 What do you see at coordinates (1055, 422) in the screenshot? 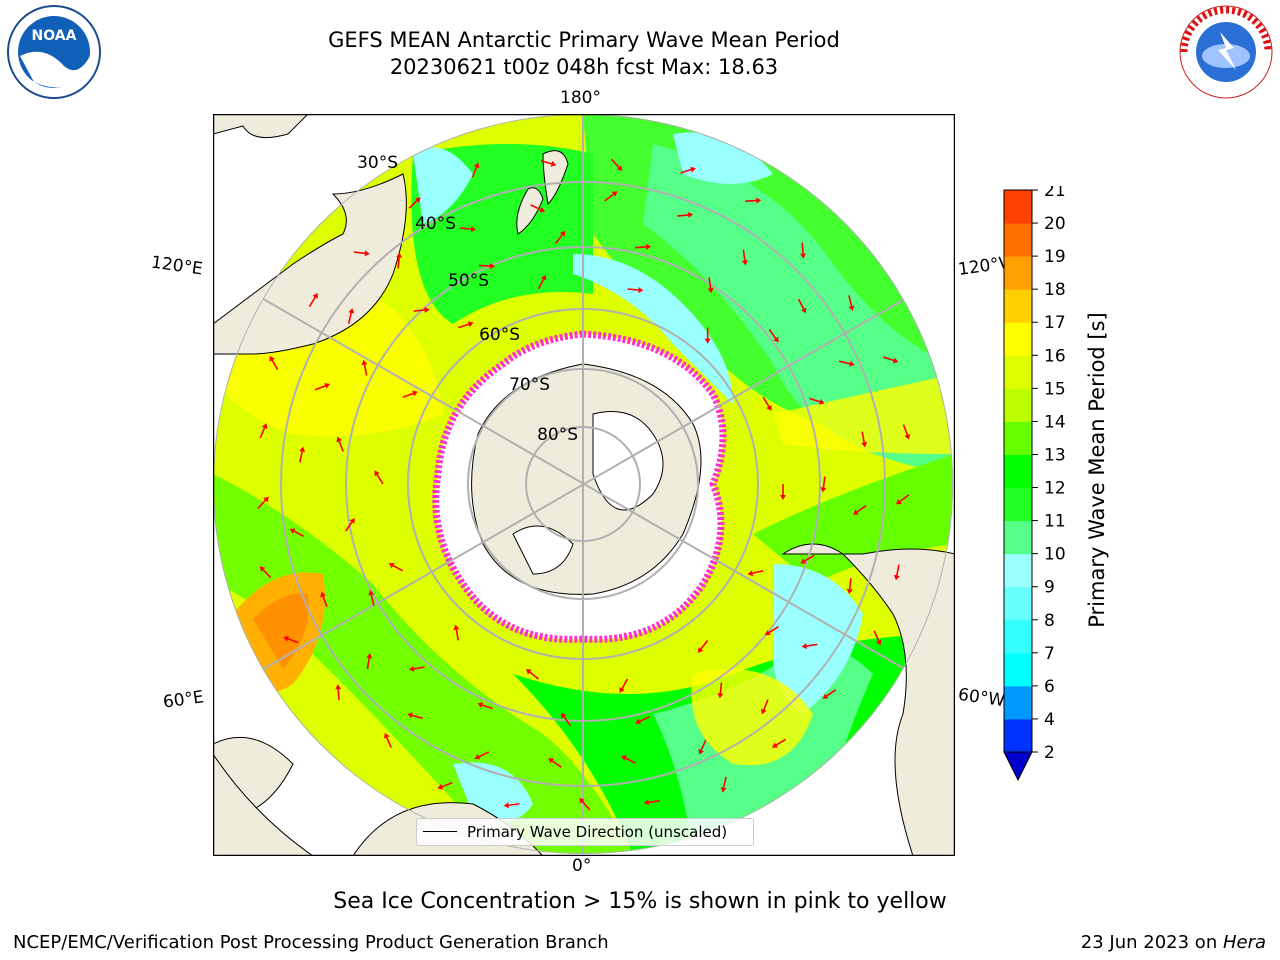
I see `colorbar-tick-label: 14` at bounding box center [1055, 422].